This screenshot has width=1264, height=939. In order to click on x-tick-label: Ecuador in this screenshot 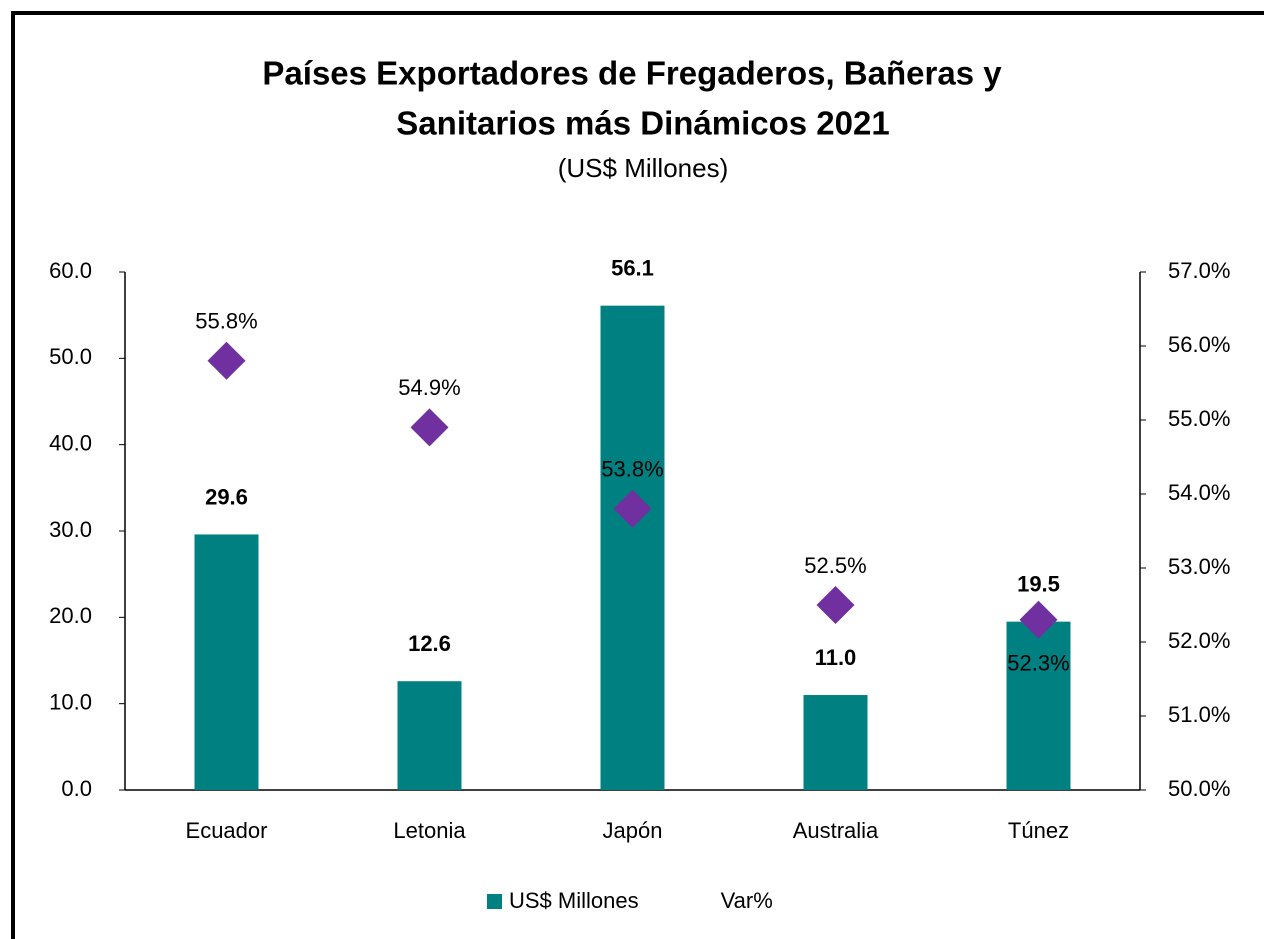, I will do `click(227, 830)`.